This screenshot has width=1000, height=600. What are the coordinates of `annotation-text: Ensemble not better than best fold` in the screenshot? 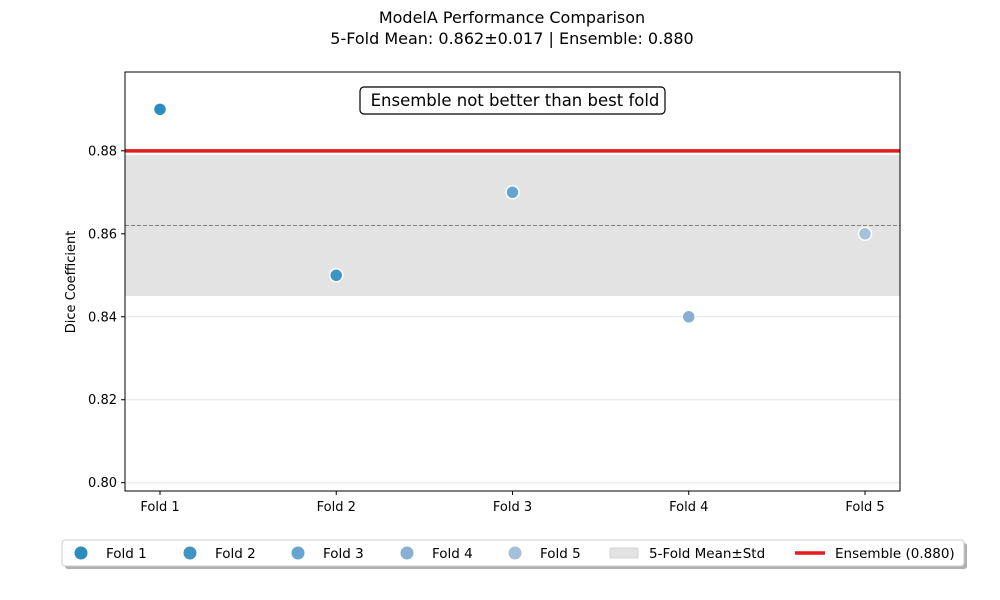 It's located at (515, 100).